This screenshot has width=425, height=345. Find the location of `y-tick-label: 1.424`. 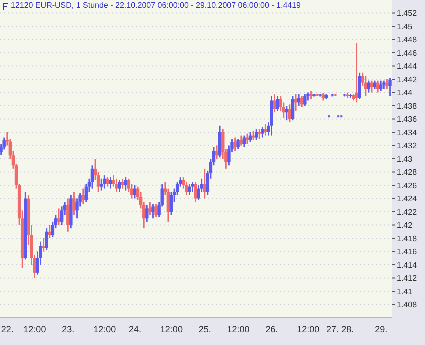

y-tick-label: 1.424 is located at coordinates (407, 199).